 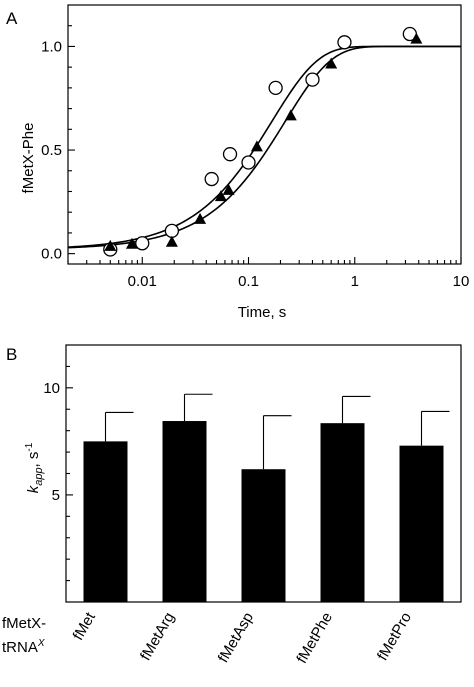 I want to click on y-tick-label: 1.0, so click(x=51, y=46).